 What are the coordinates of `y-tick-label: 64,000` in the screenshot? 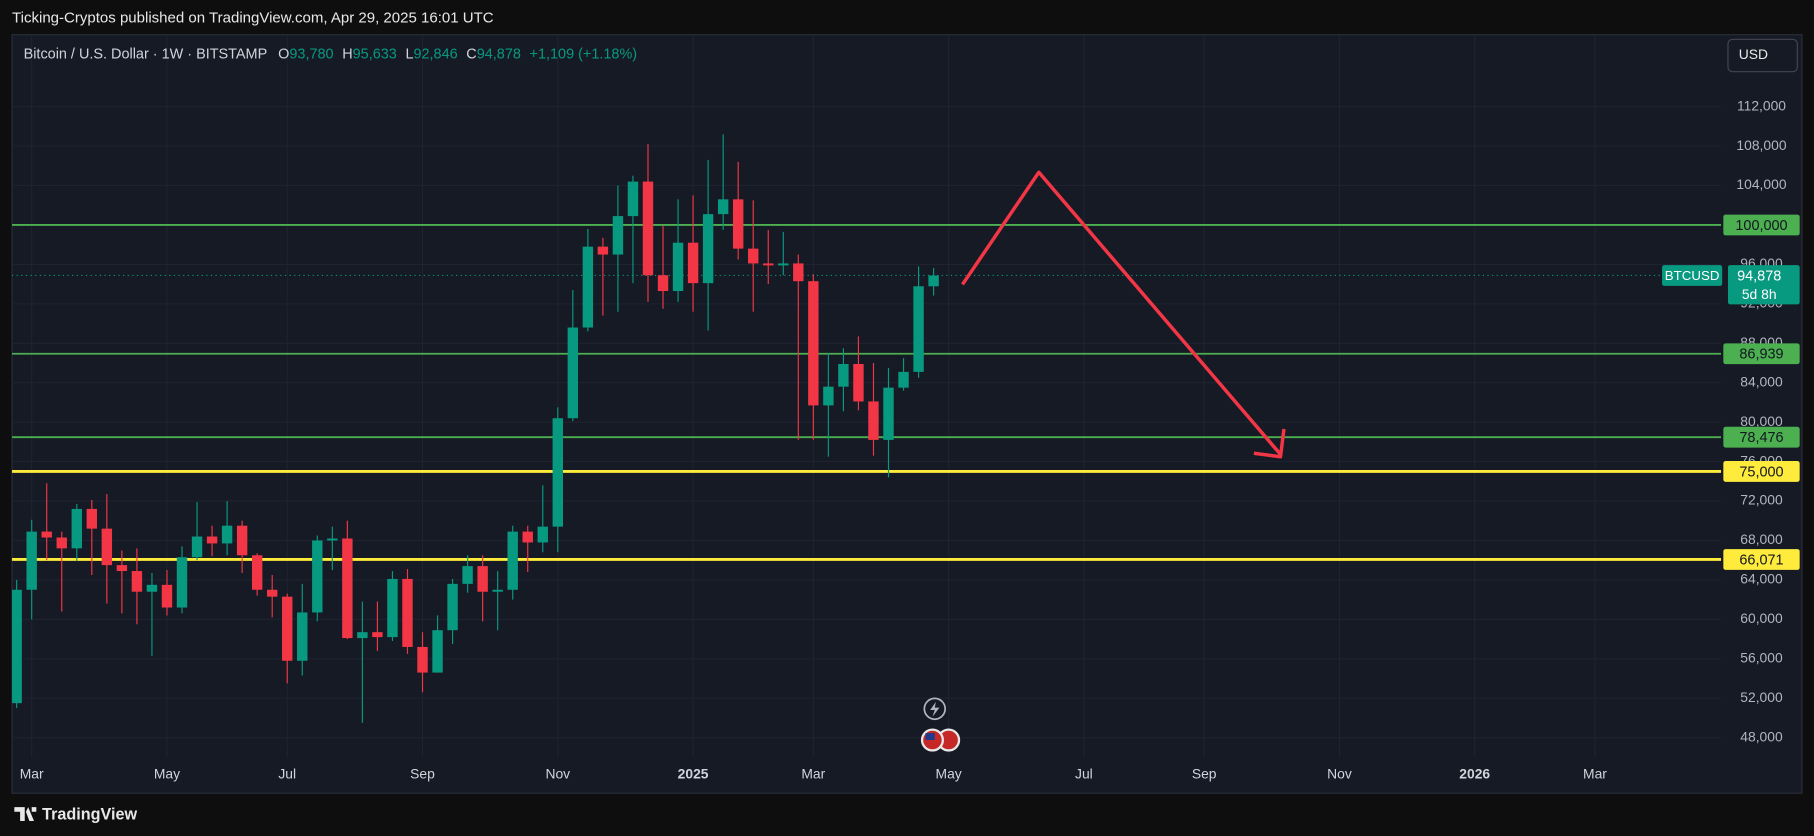 It's located at (1761, 579).